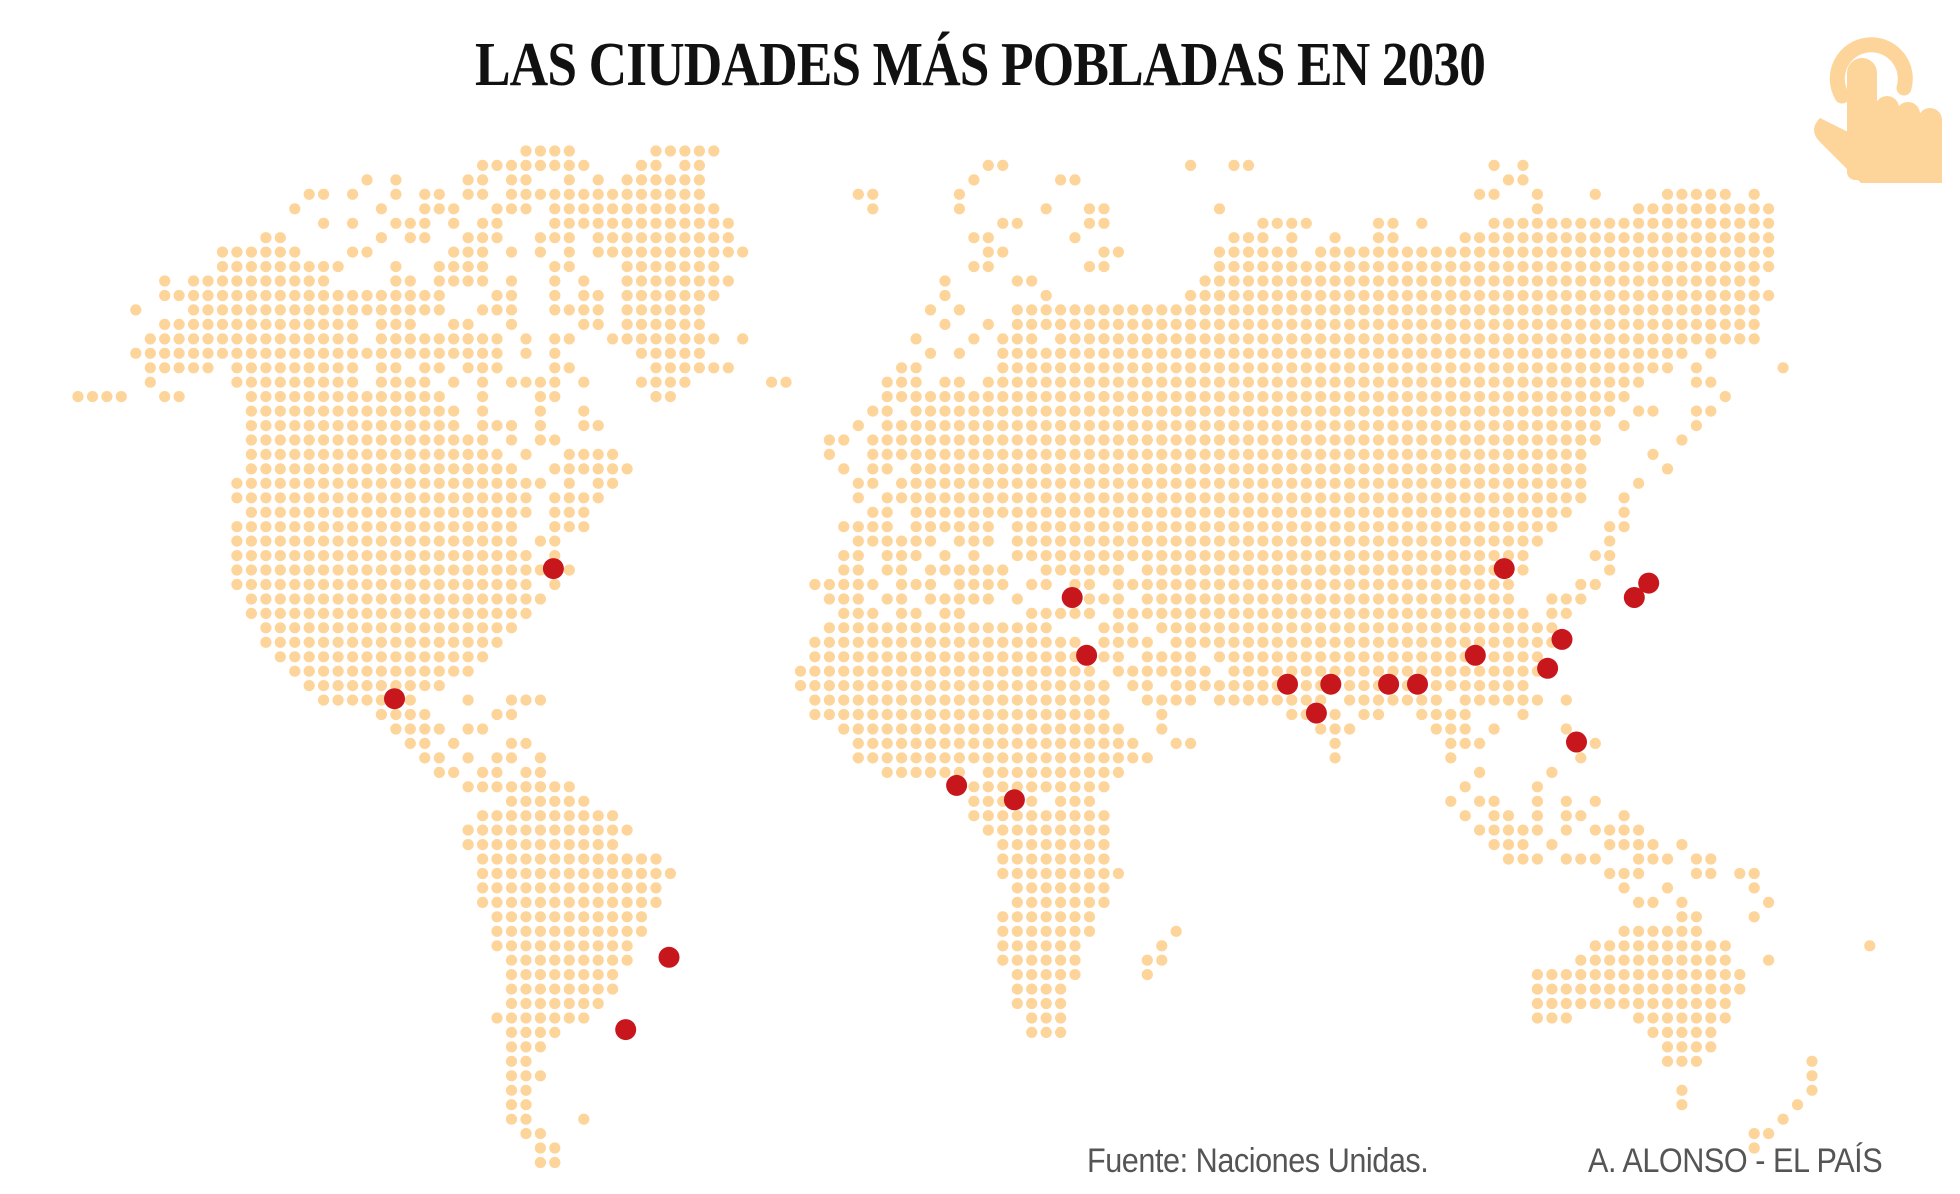  What do you see at coordinates (1870, 100) in the screenshot?
I see `tap-hand-icon` at bounding box center [1870, 100].